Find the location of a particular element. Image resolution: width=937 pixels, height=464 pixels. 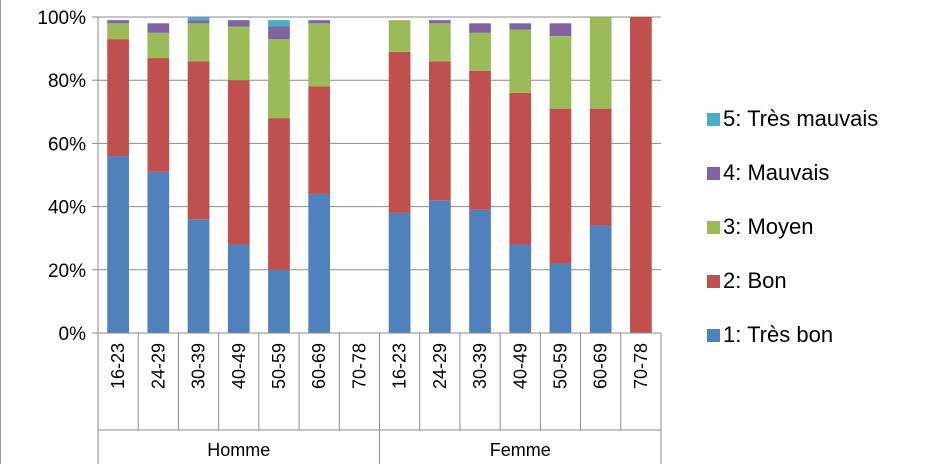

y-tick-label: 100% is located at coordinates (61, 18).